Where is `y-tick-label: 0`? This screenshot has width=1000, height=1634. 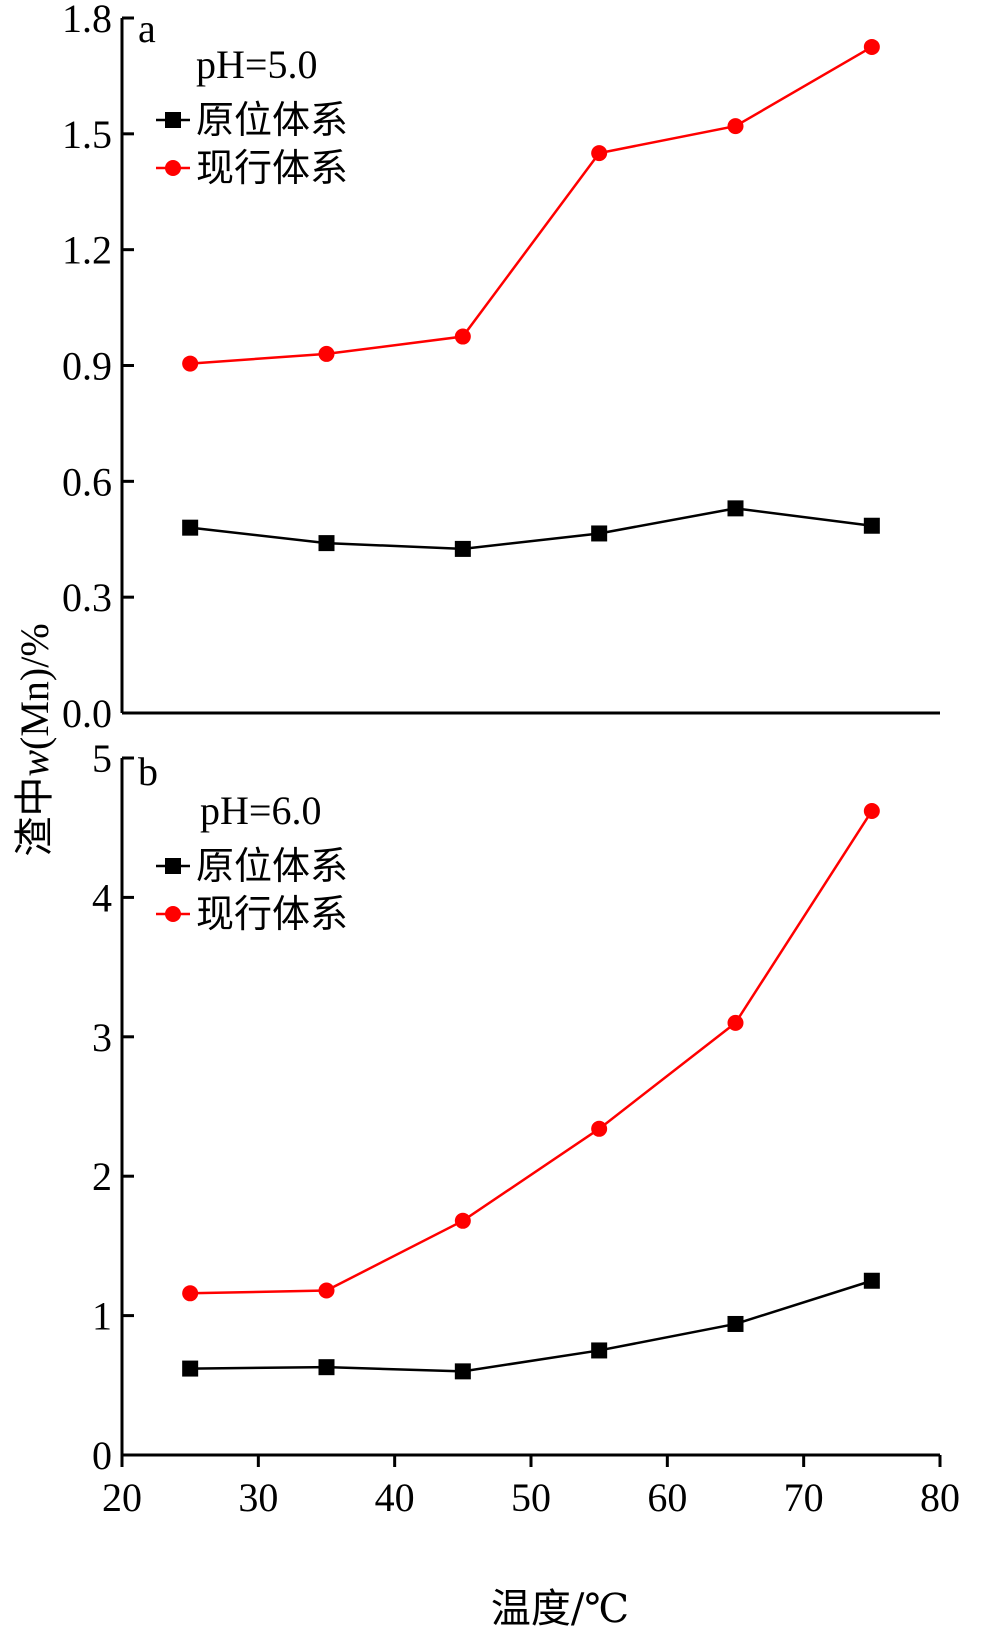 y-tick-label: 0 is located at coordinates (102, 1455).